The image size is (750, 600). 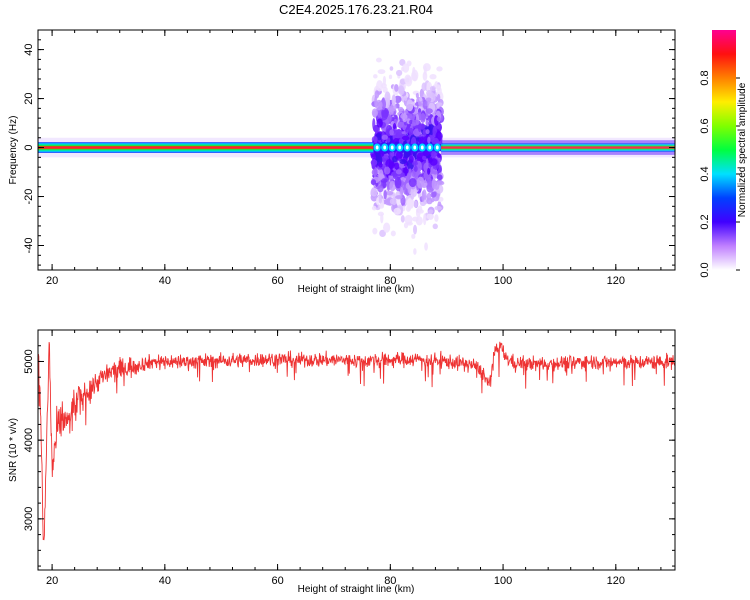 What do you see at coordinates (29, 361) in the screenshot?
I see `snr-y-tick-label: 5000` at bounding box center [29, 361].